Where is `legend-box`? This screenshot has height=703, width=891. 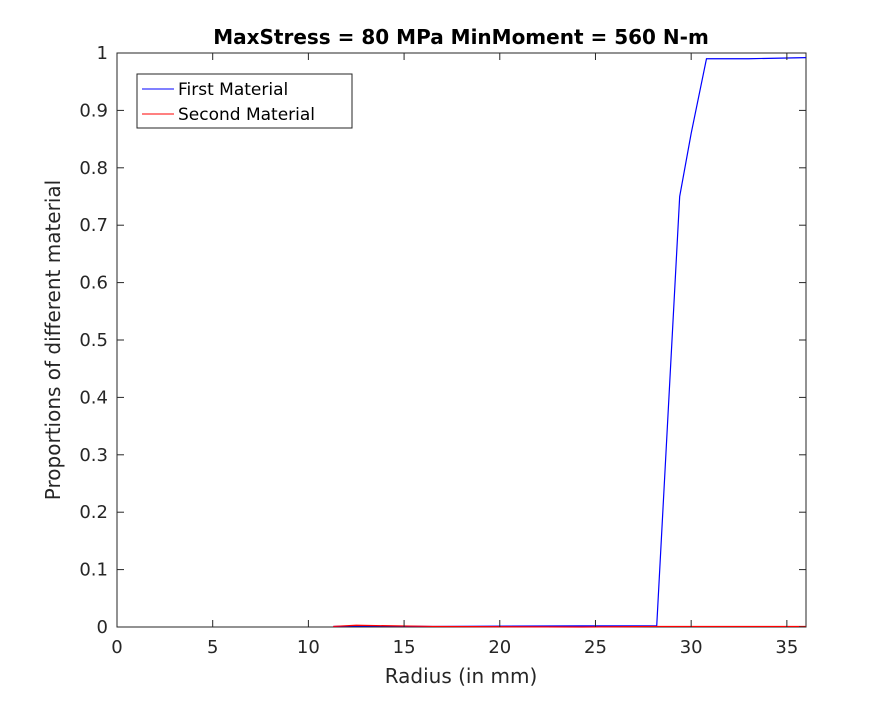 legend-box is located at coordinates (244, 101).